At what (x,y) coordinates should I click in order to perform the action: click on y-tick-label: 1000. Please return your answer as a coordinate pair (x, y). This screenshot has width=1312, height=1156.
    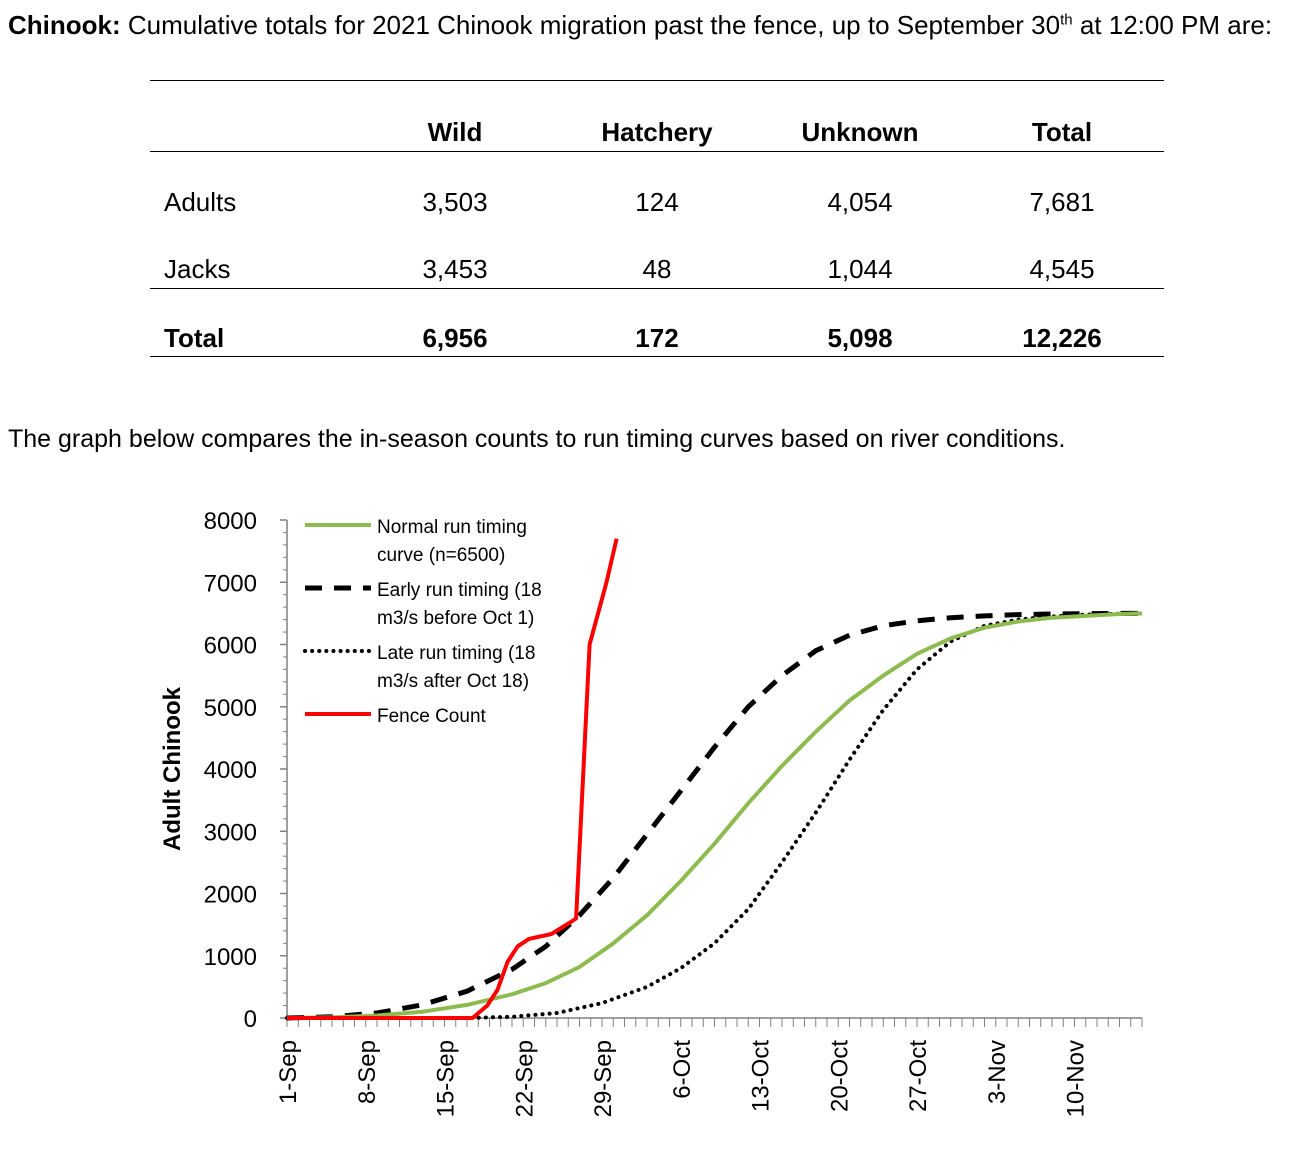
    Looking at the image, I should click on (230, 957).